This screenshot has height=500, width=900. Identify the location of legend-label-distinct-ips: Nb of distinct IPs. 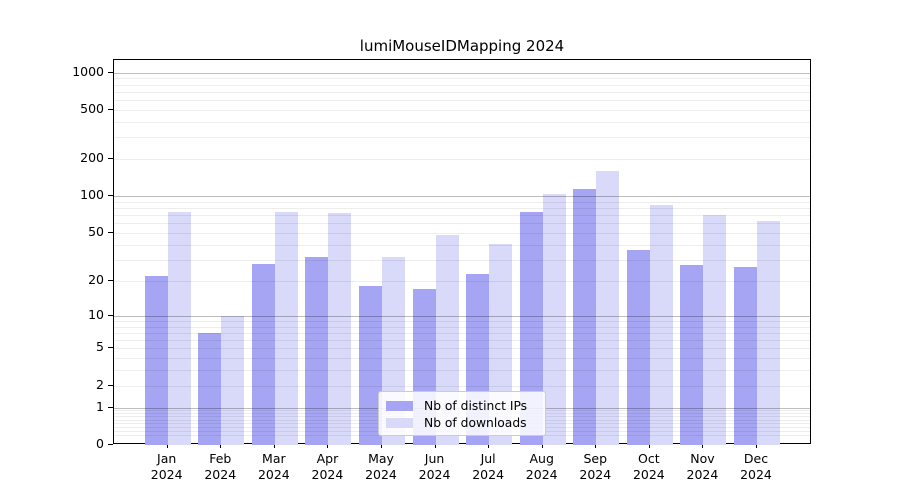
(476, 405).